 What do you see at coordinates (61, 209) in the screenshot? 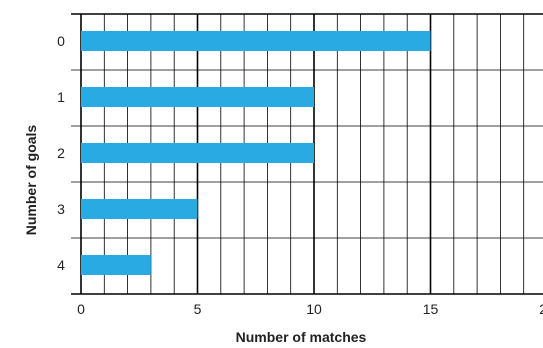
I see `y-tick-label: 3` at bounding box center [61, 209].